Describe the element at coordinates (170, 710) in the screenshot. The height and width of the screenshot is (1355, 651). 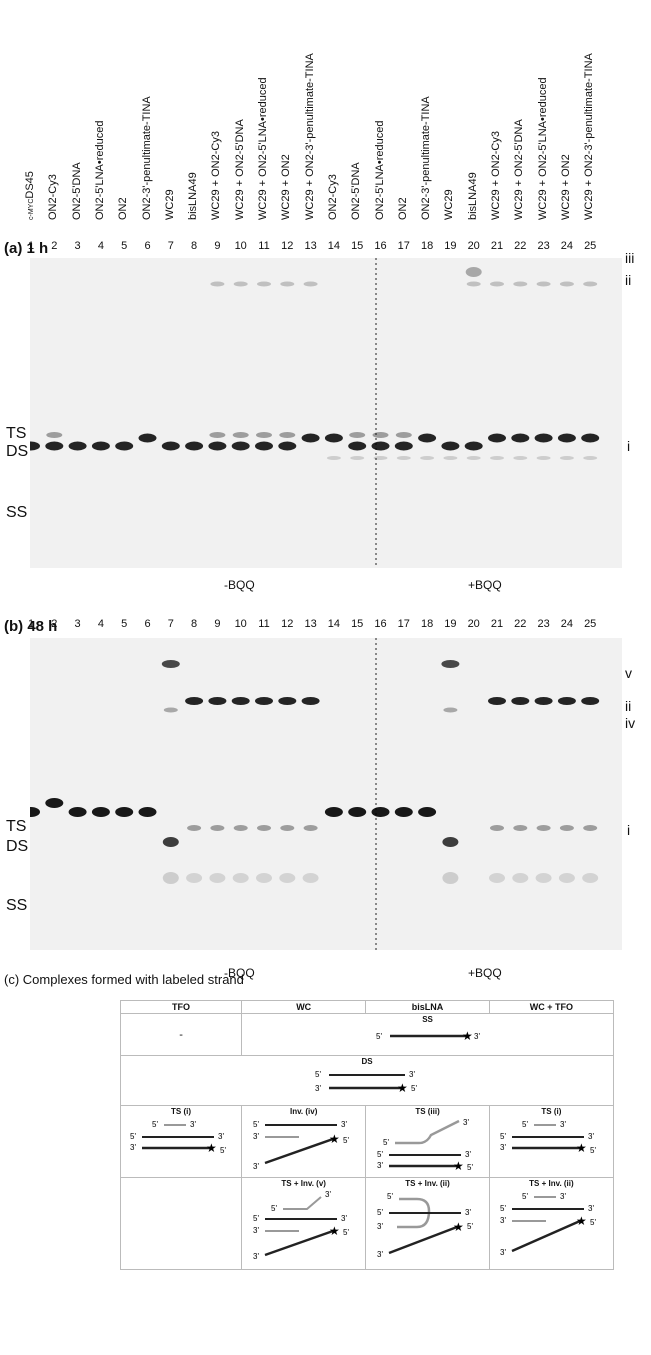
I see `band-iv` at that location.